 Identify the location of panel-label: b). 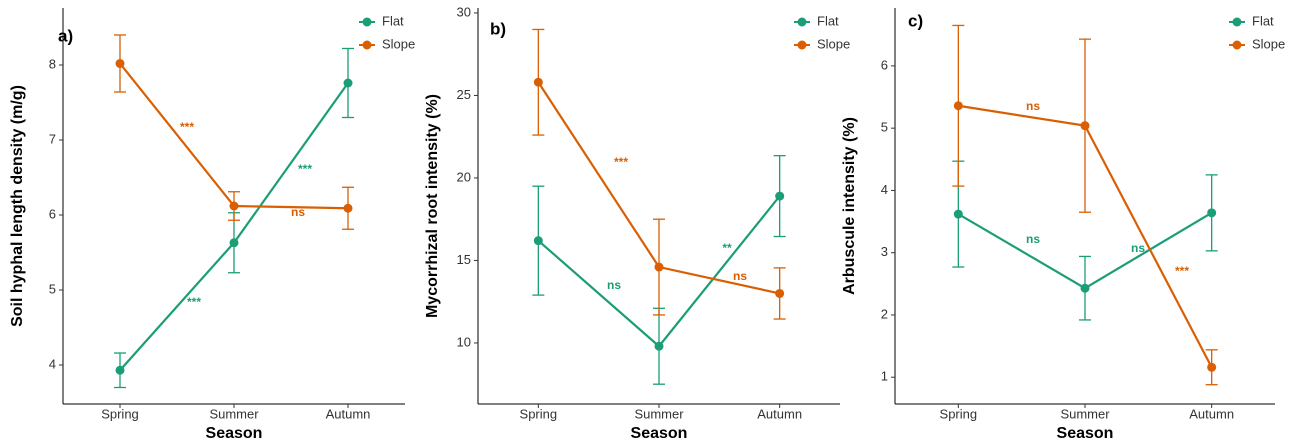
(498, 28).